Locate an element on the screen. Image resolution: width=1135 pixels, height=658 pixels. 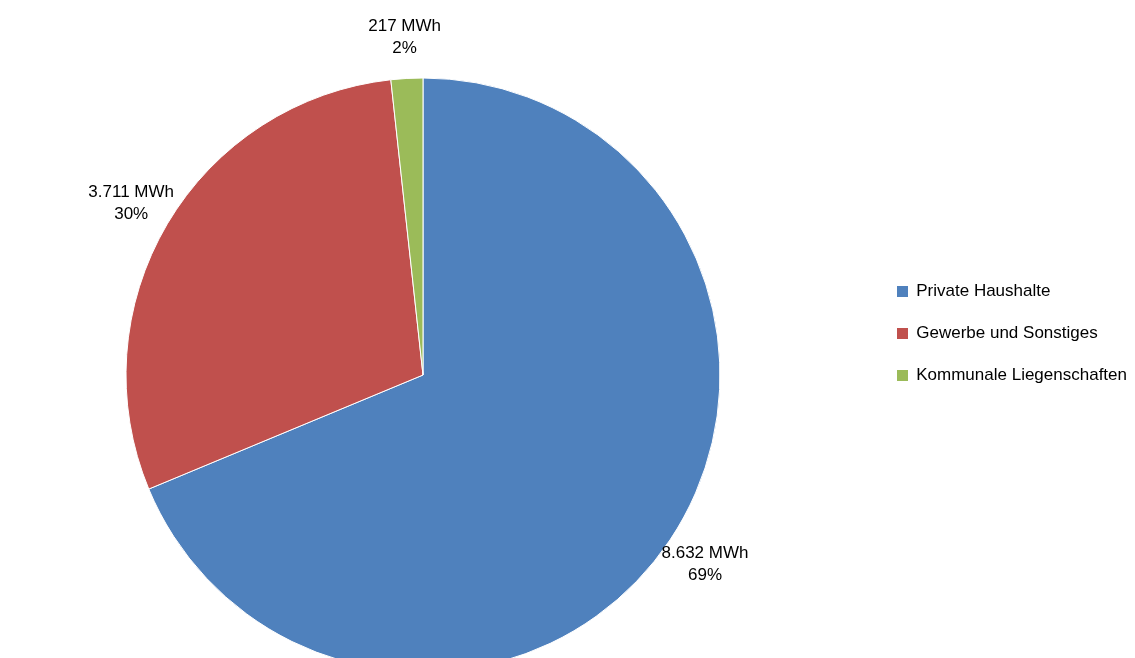
data-label: 8.632 MWh 69% is located at coordinates (705, 563).